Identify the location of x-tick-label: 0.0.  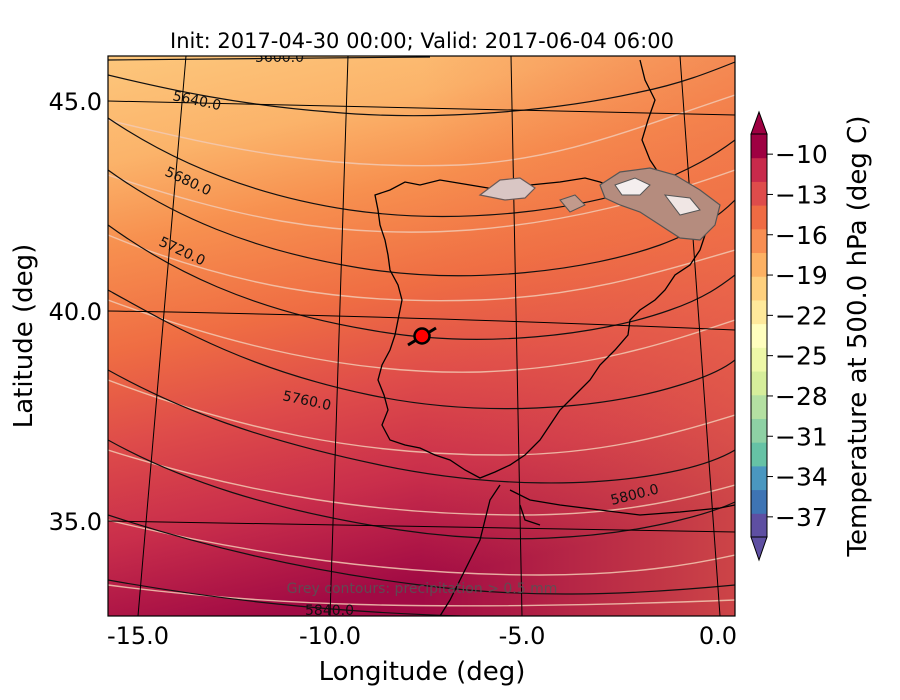
(718, 636).